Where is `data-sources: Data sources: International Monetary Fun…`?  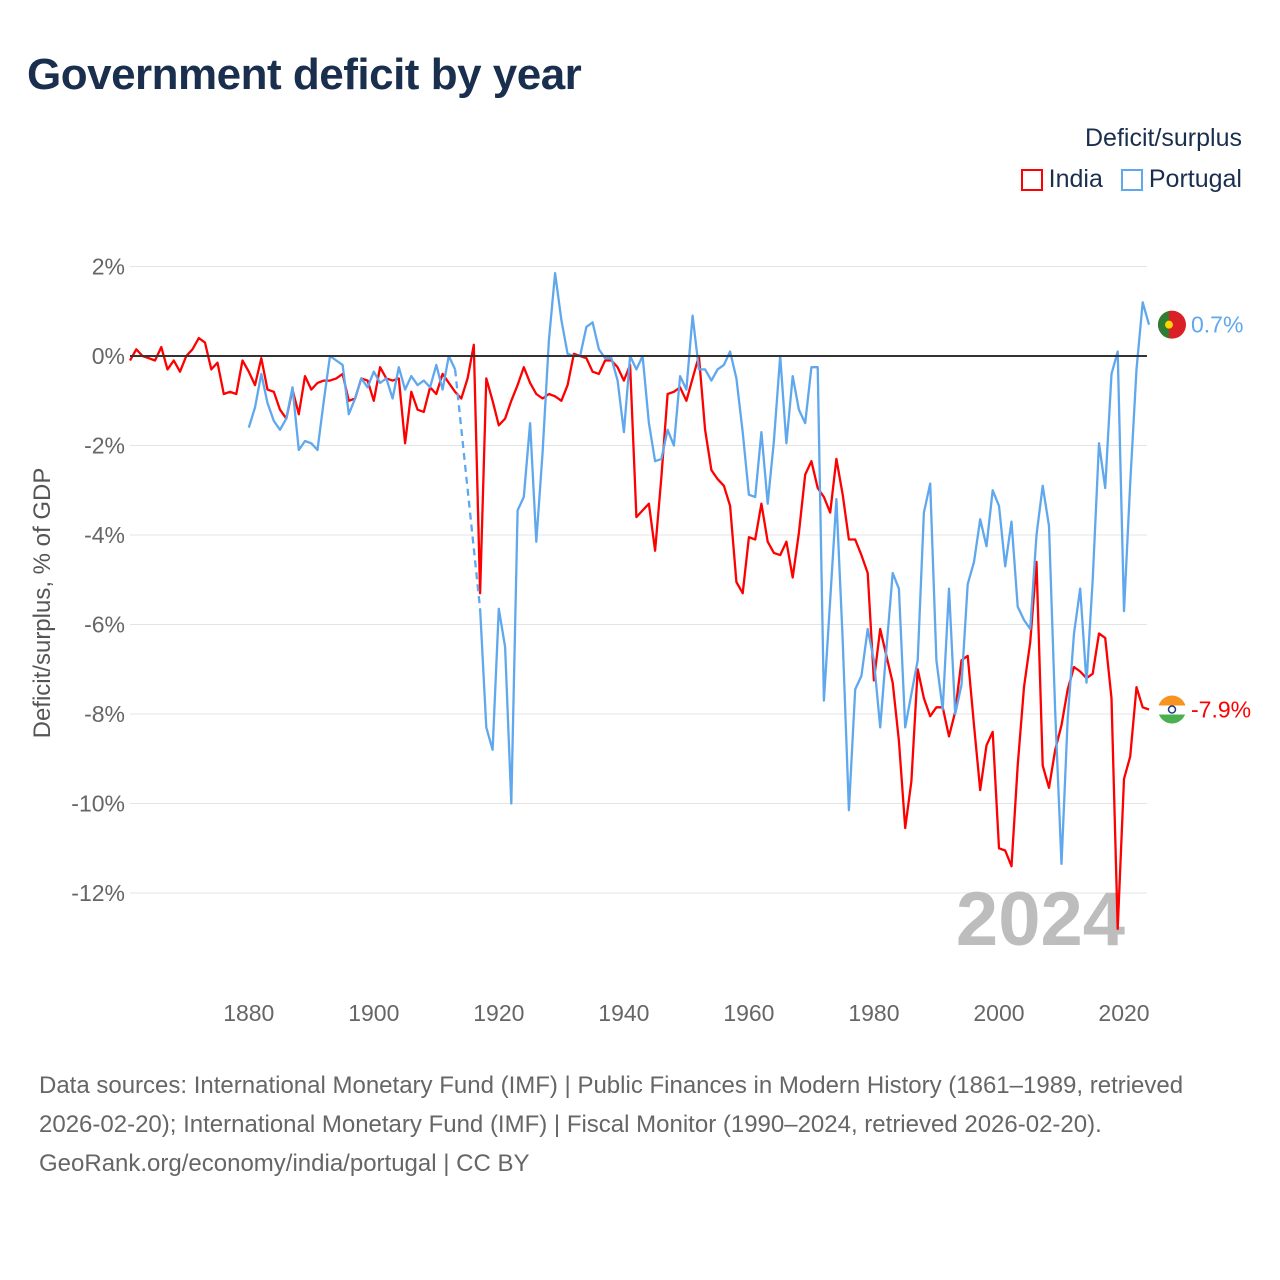 data-sources: Data sources: International Monetary Fun… is located at coordinates (611, 1105).